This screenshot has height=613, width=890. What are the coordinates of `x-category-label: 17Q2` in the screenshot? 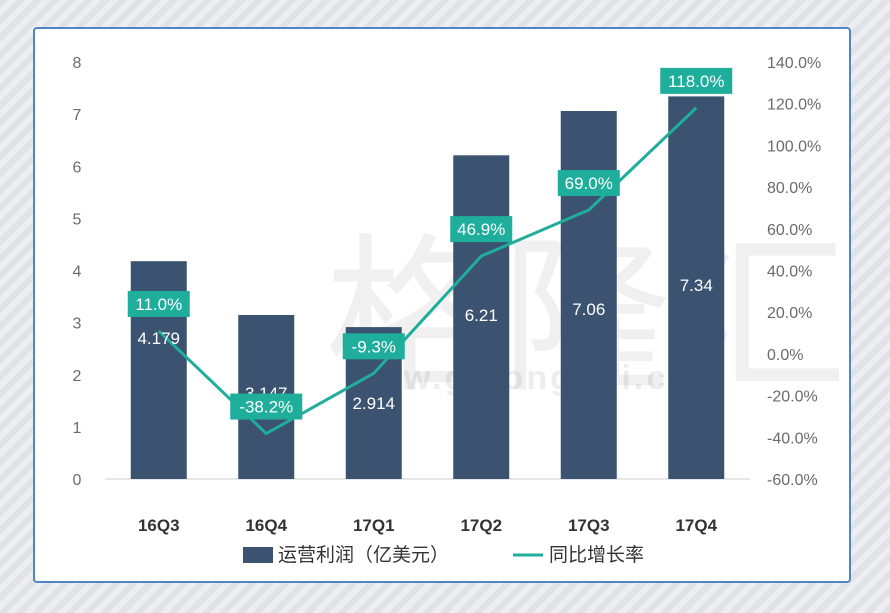 It's located at (481, 525).